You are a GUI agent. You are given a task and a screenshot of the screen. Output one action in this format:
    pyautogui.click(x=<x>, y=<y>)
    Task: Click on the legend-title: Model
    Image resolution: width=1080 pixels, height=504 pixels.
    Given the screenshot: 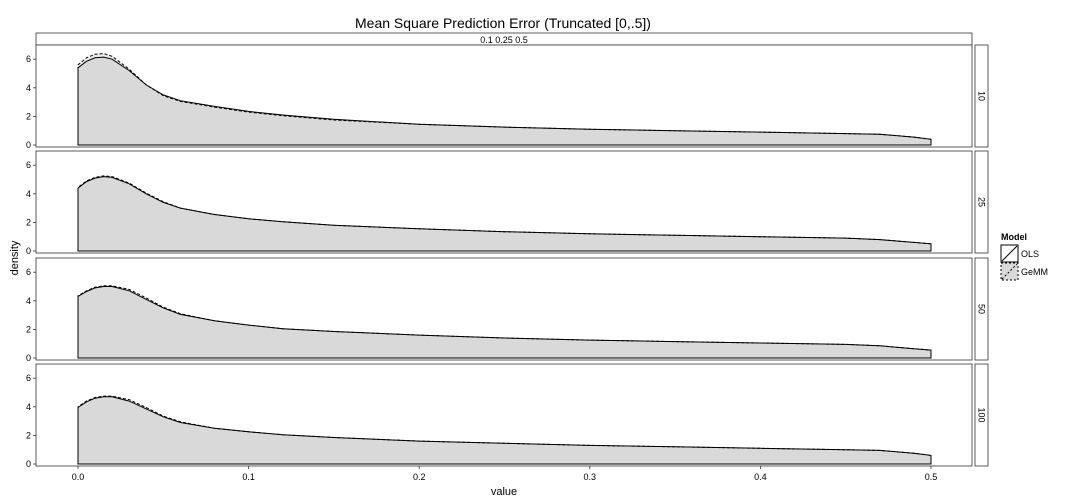 What is the action you would take?
    pyautogui.click(x=1014, y=237)
    